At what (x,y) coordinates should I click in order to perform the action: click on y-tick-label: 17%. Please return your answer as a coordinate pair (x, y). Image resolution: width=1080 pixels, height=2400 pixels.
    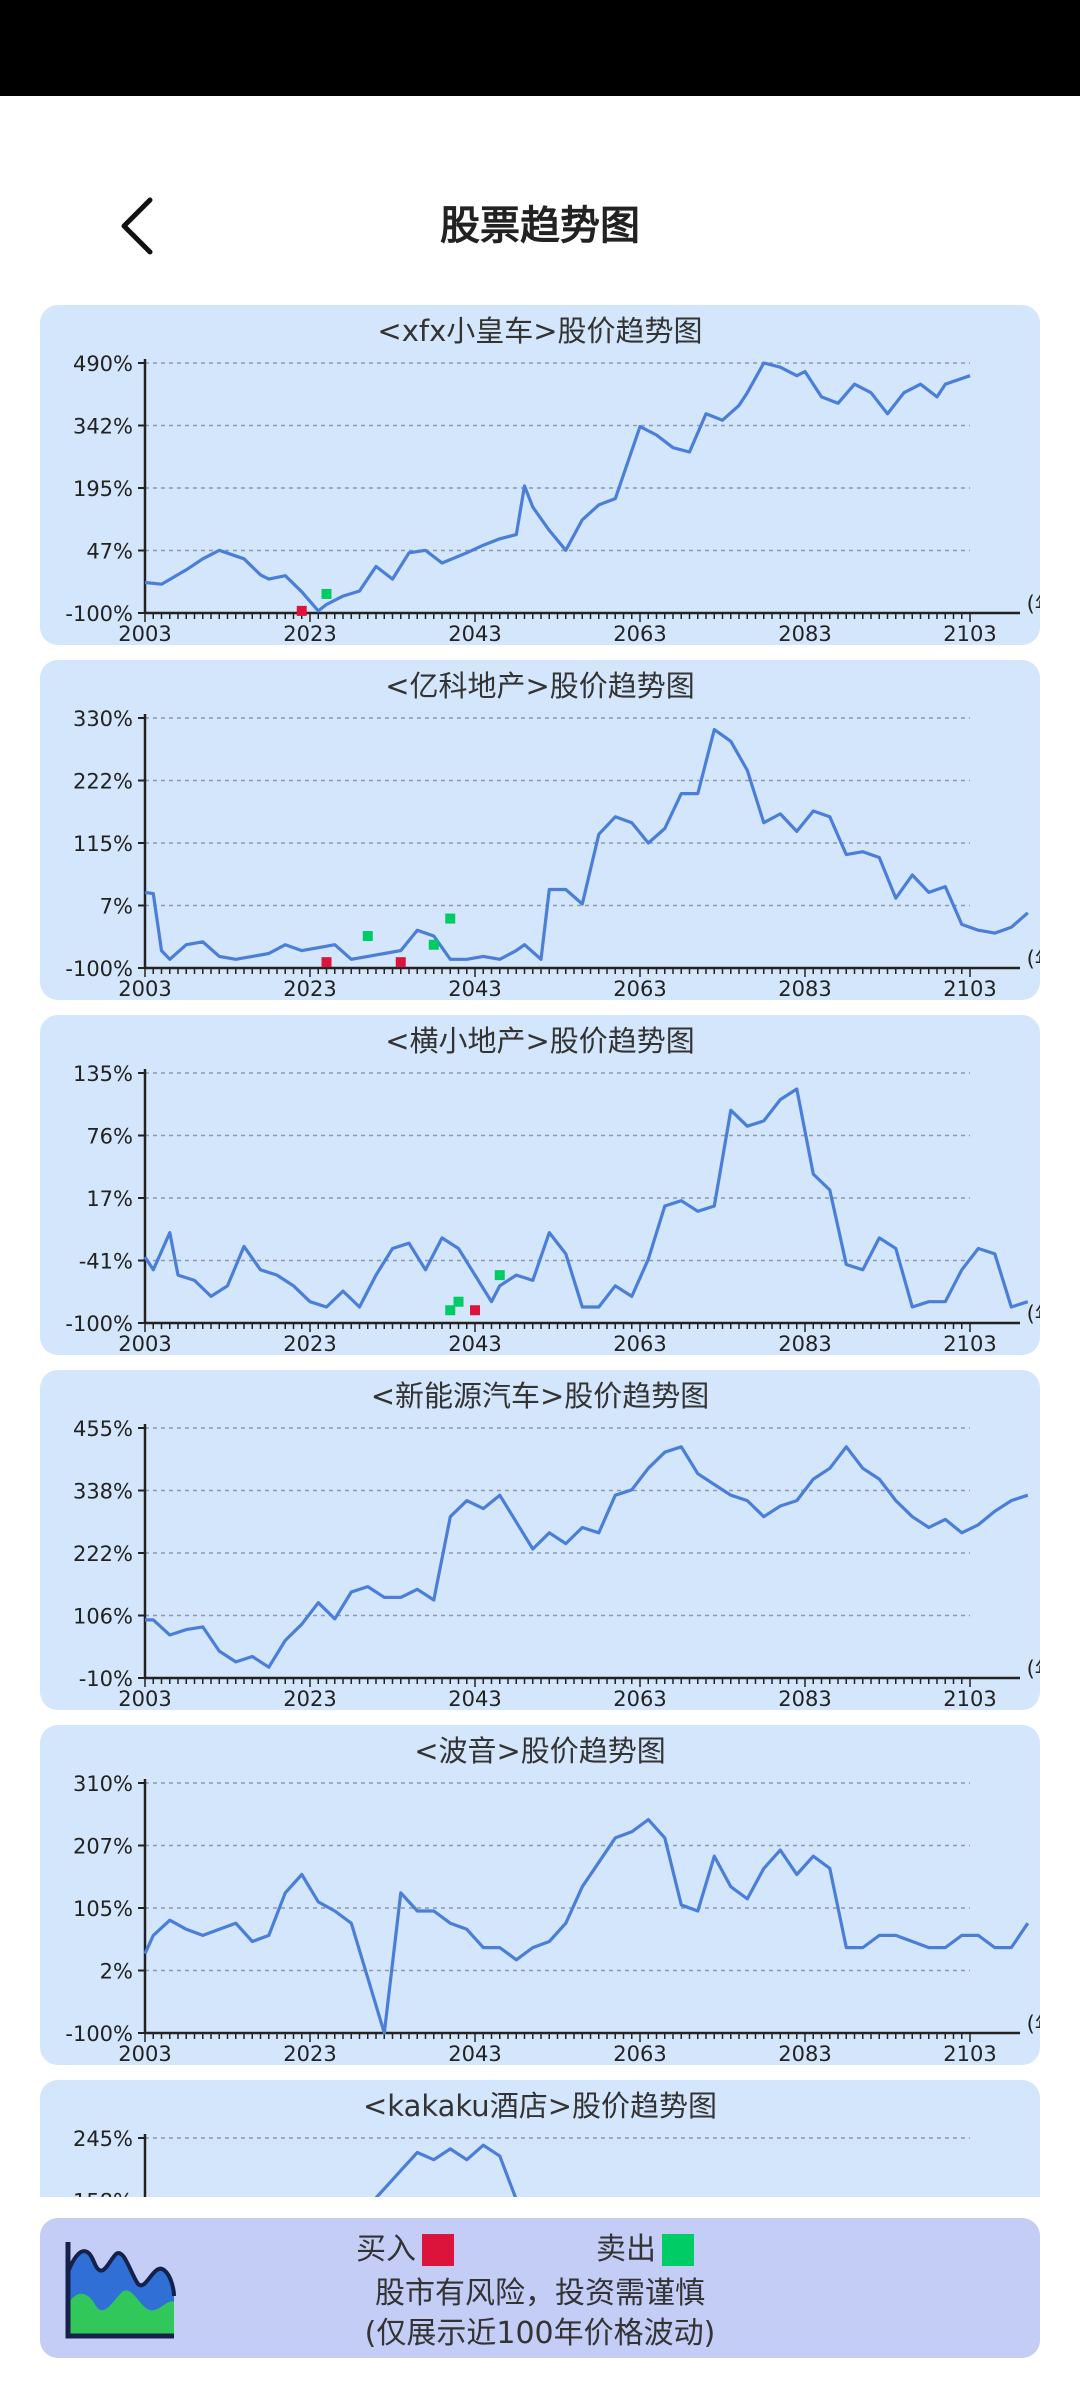
    Looking at the image, I should click on (109, 1199).